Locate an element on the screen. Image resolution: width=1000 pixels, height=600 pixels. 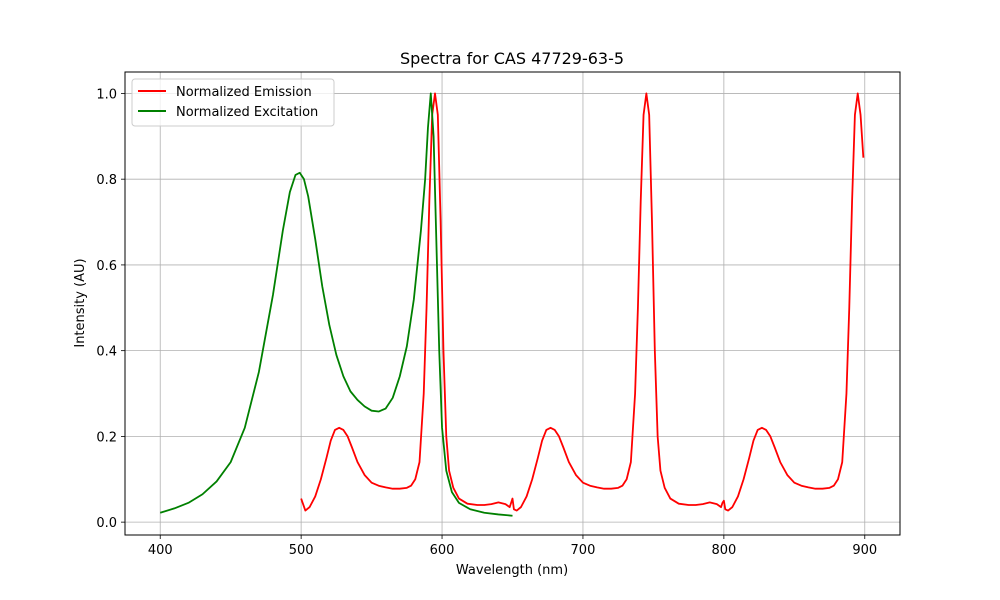
y-tick-label: 0.8 is located at coordinates (106, 180).